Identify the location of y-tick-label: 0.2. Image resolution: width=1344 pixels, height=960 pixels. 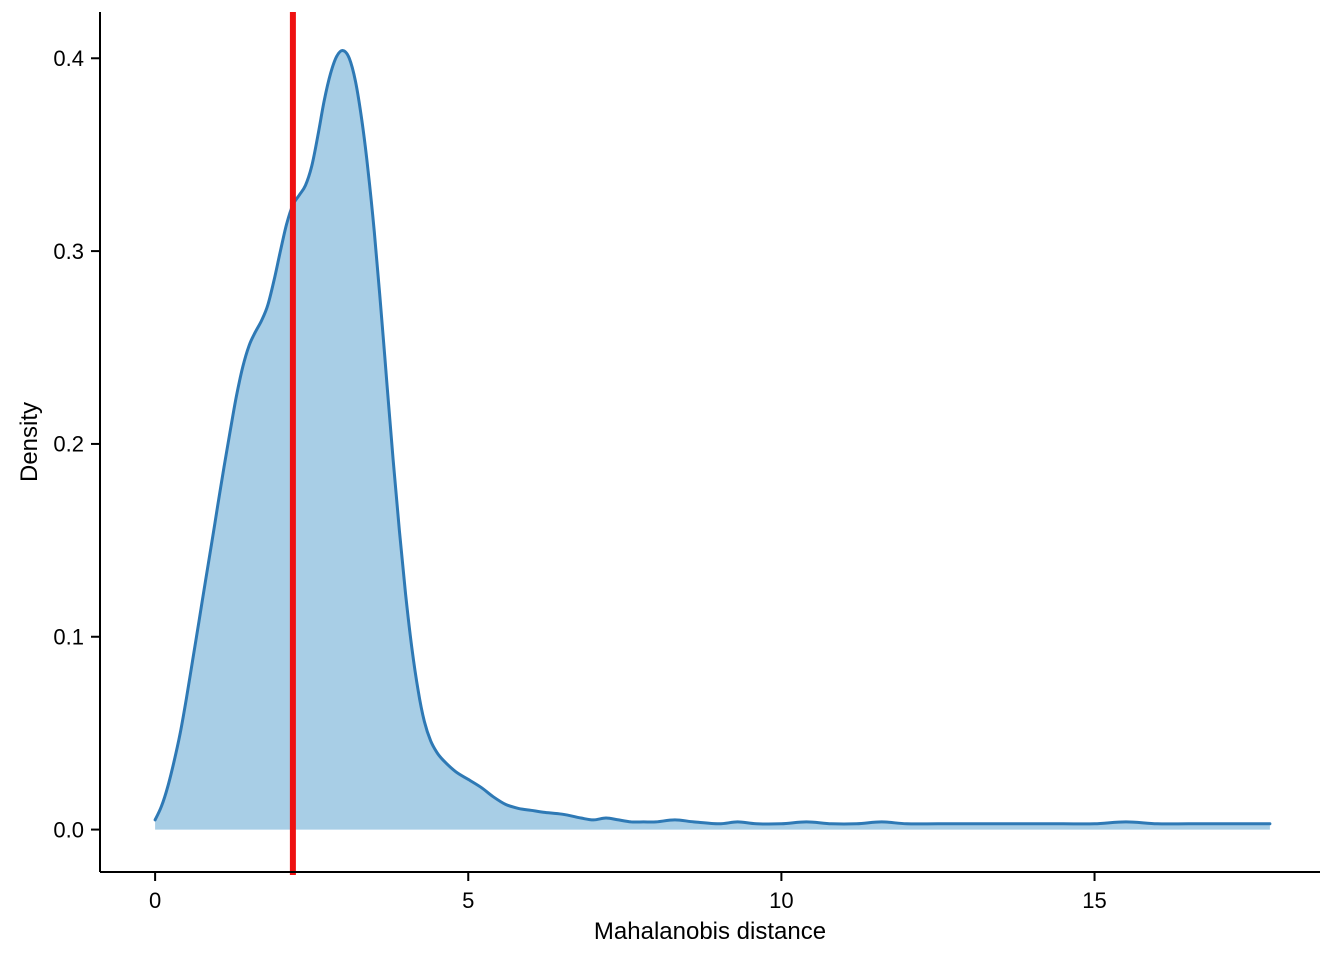
(68, 444).